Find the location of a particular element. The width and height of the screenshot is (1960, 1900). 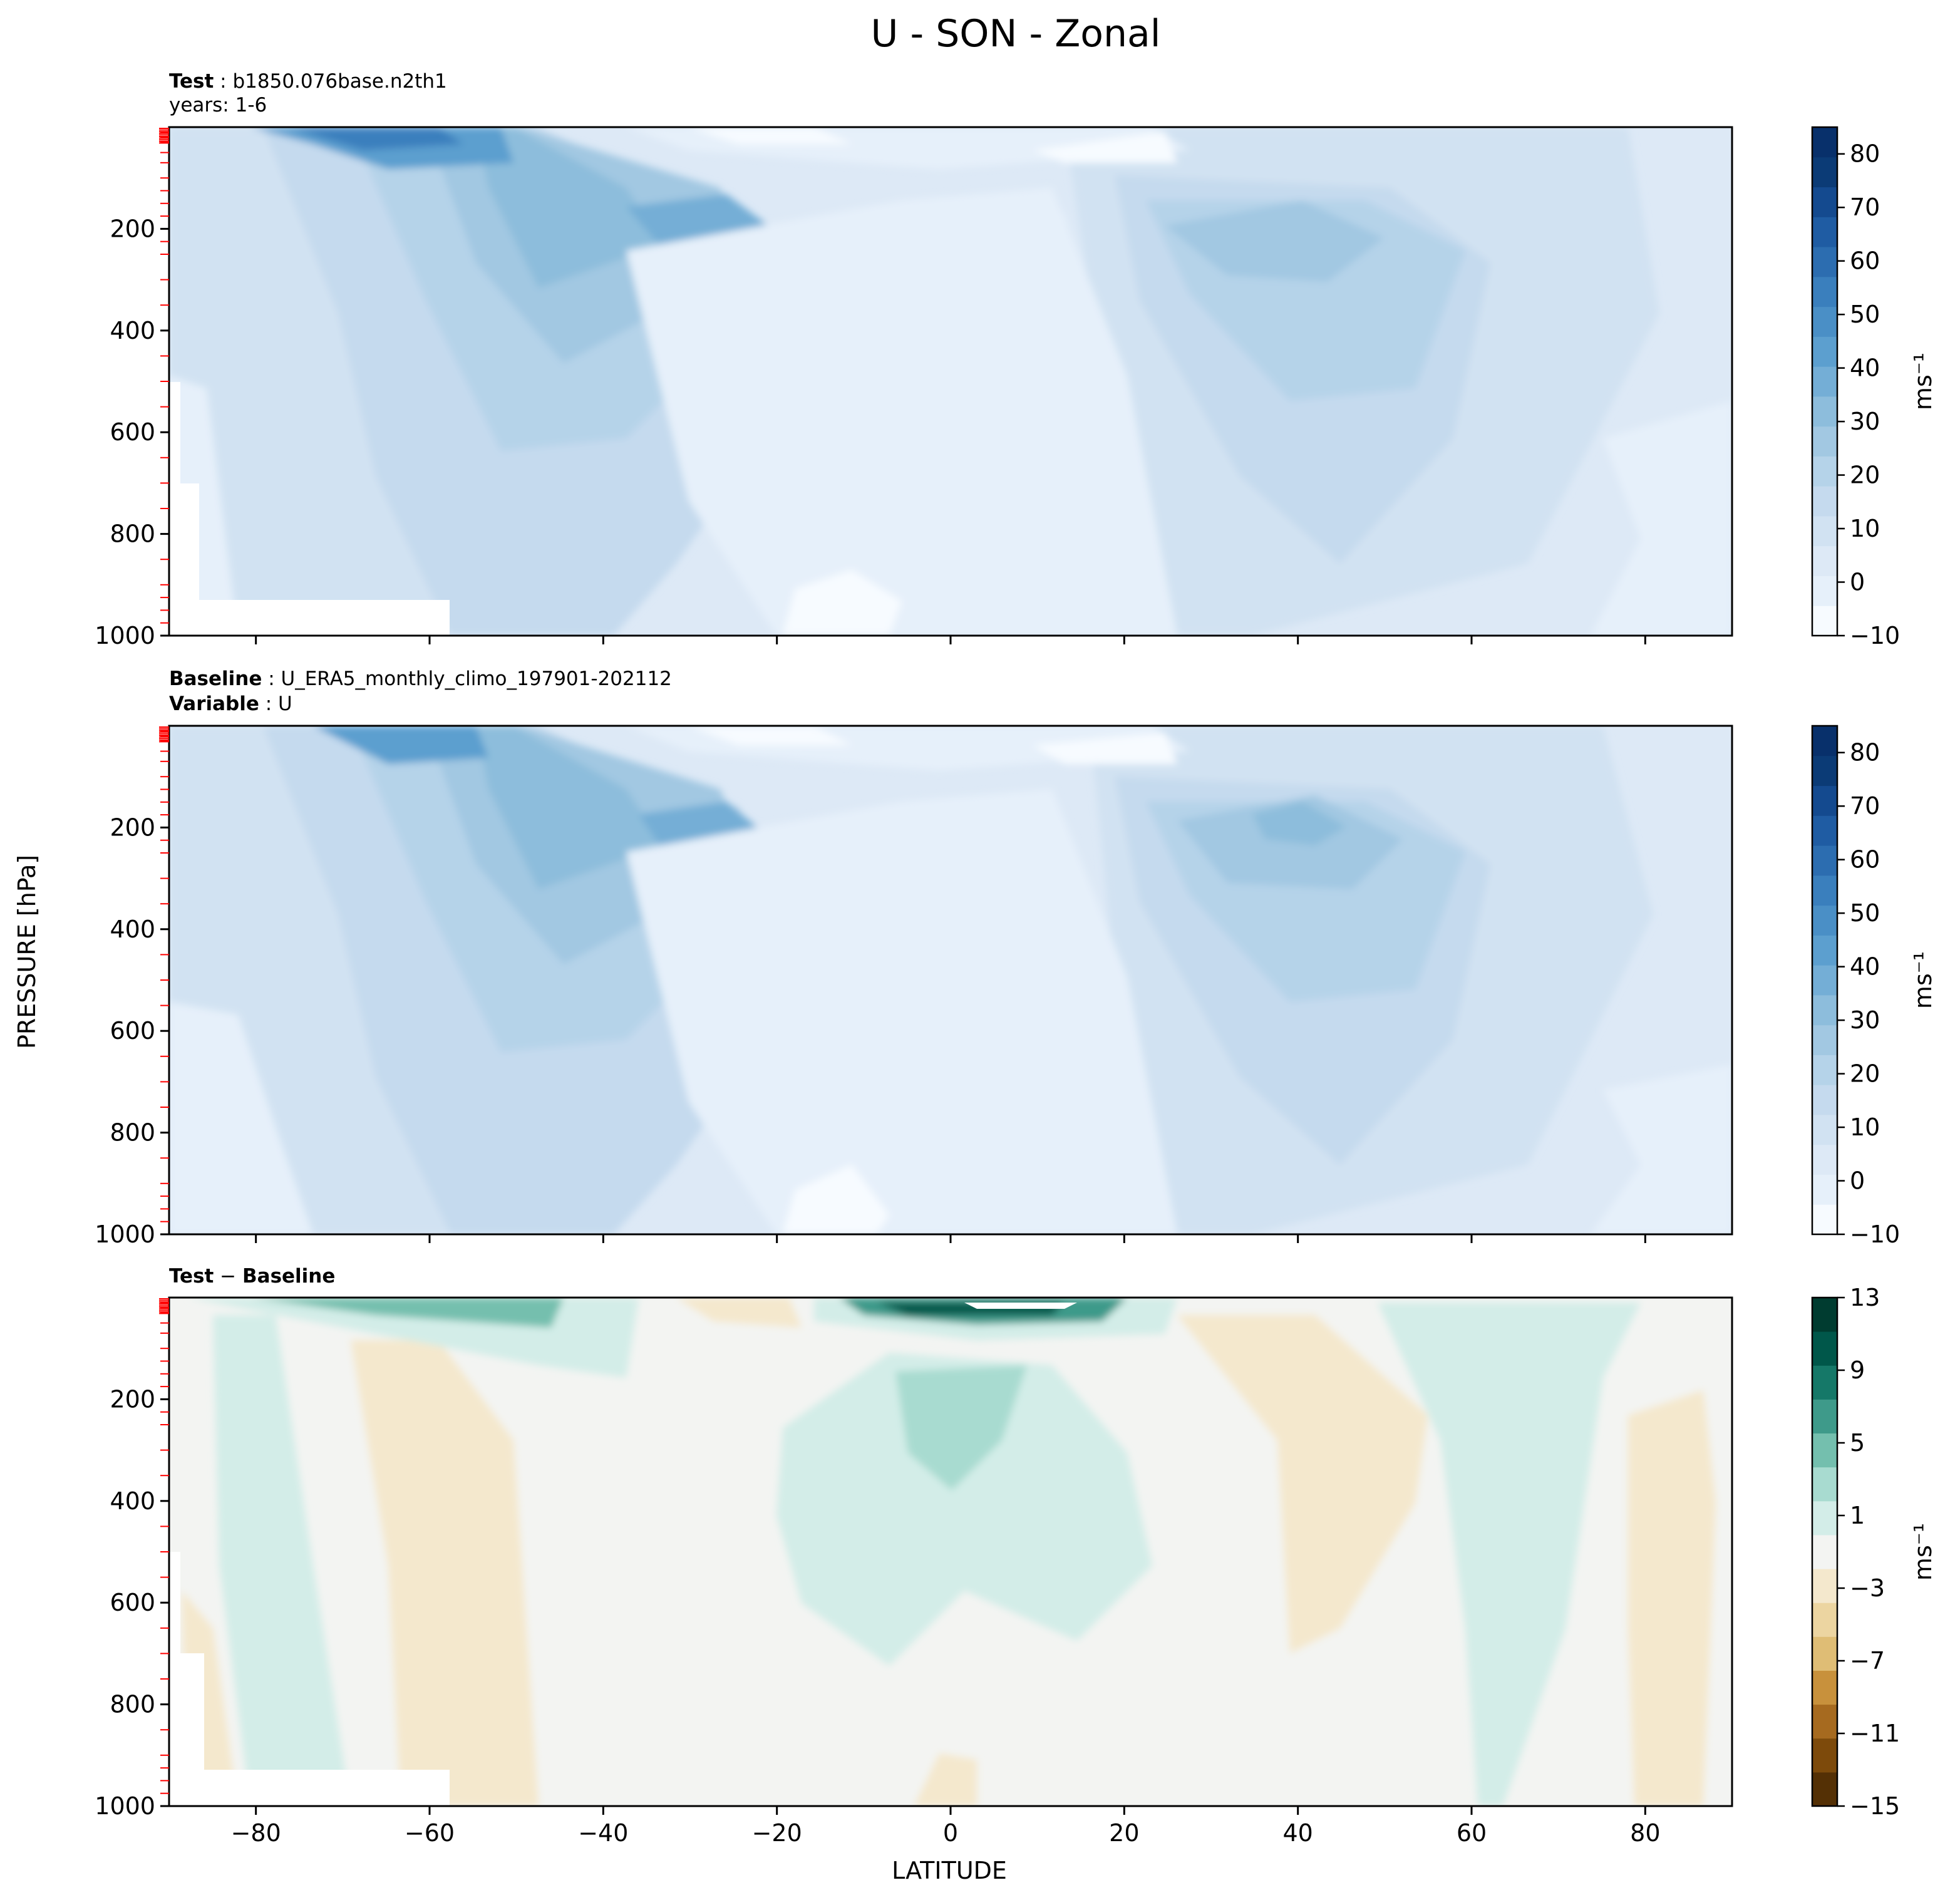

panel-diff-xticks: −80 −60 −40 −20 0 20 40 60 80 is located at coordinates (946, 1826).